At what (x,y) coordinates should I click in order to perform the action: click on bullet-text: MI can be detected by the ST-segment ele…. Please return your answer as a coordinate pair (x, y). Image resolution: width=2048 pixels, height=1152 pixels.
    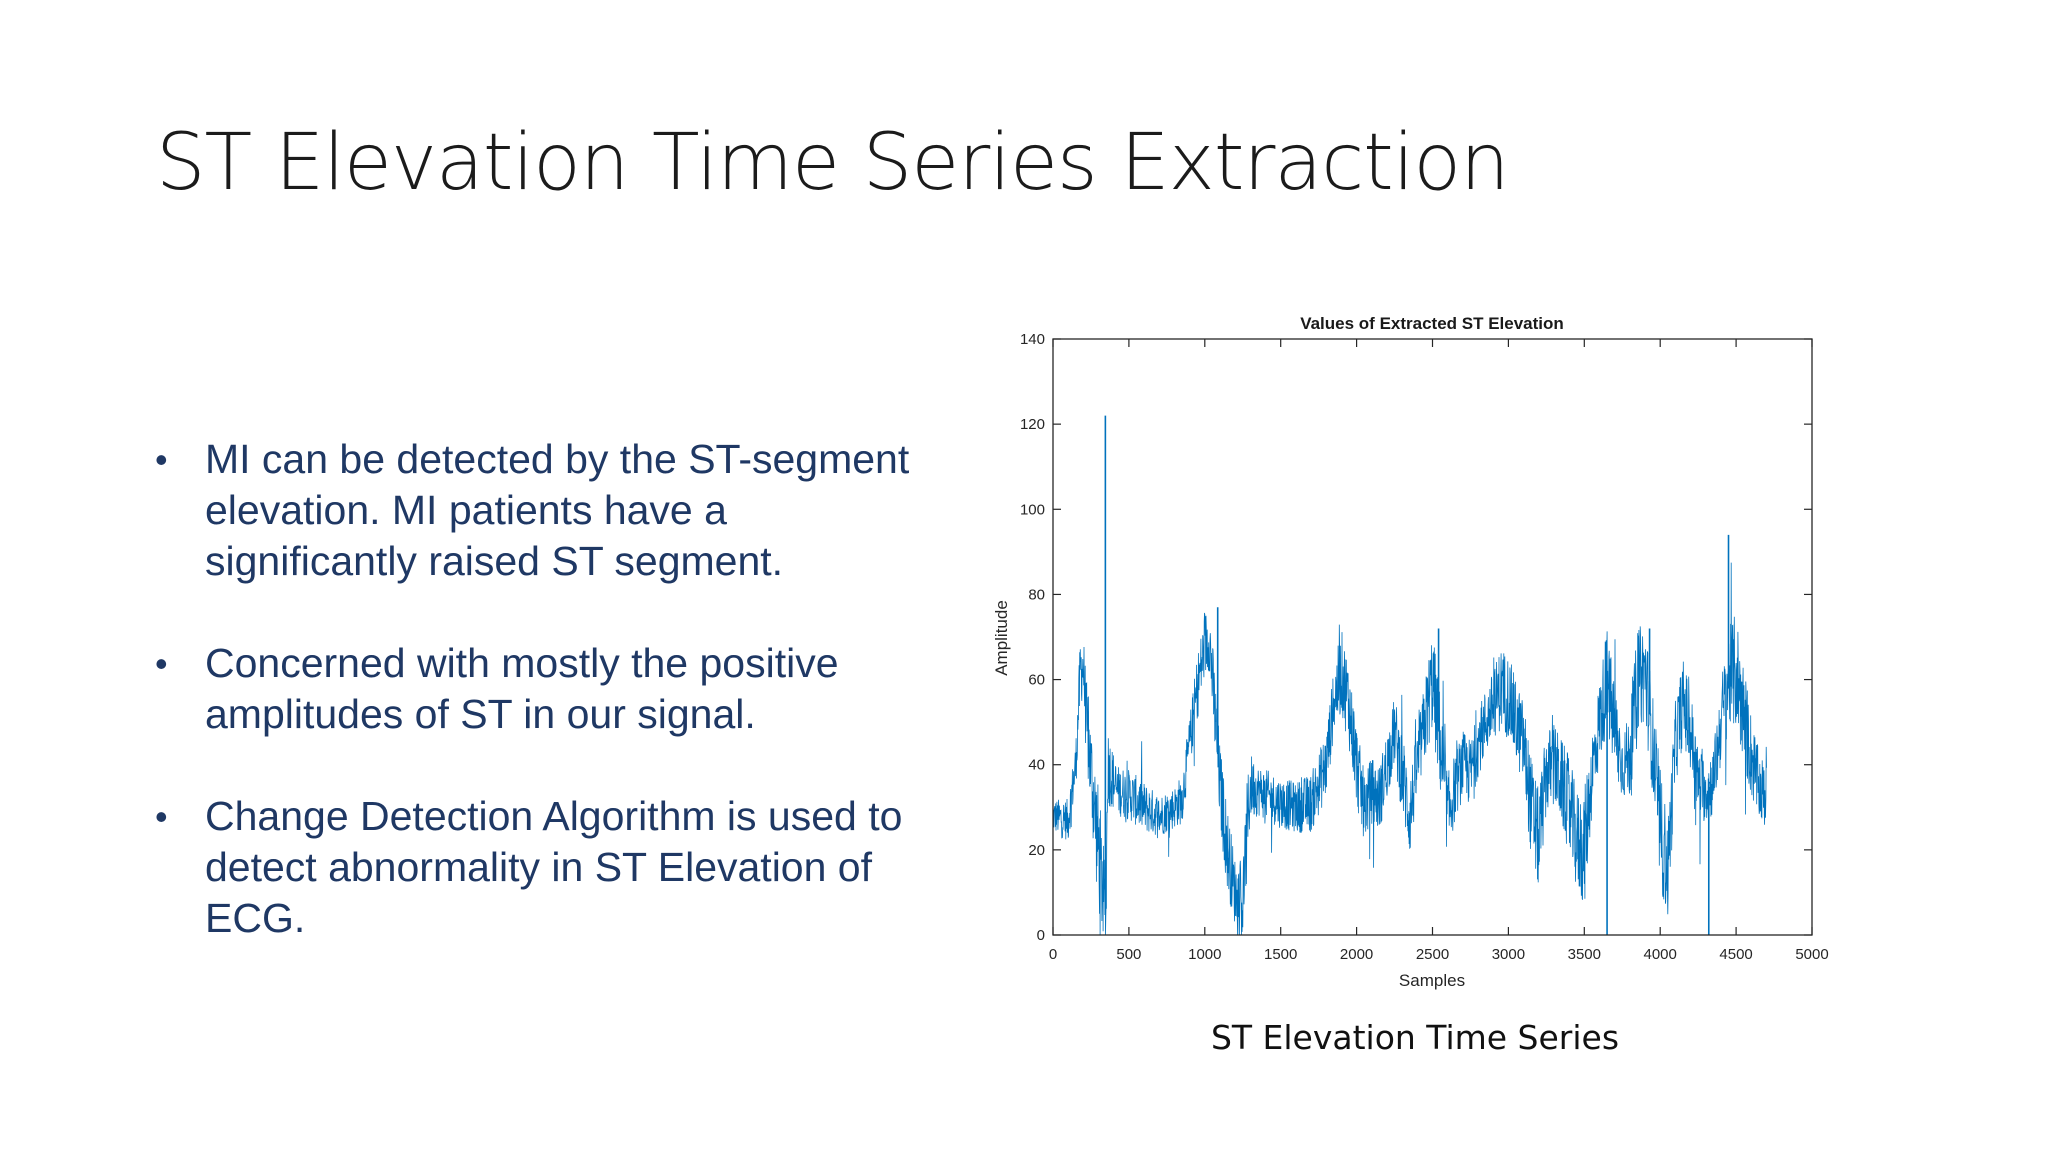
    Looking at the image, I should click on (557, 510).